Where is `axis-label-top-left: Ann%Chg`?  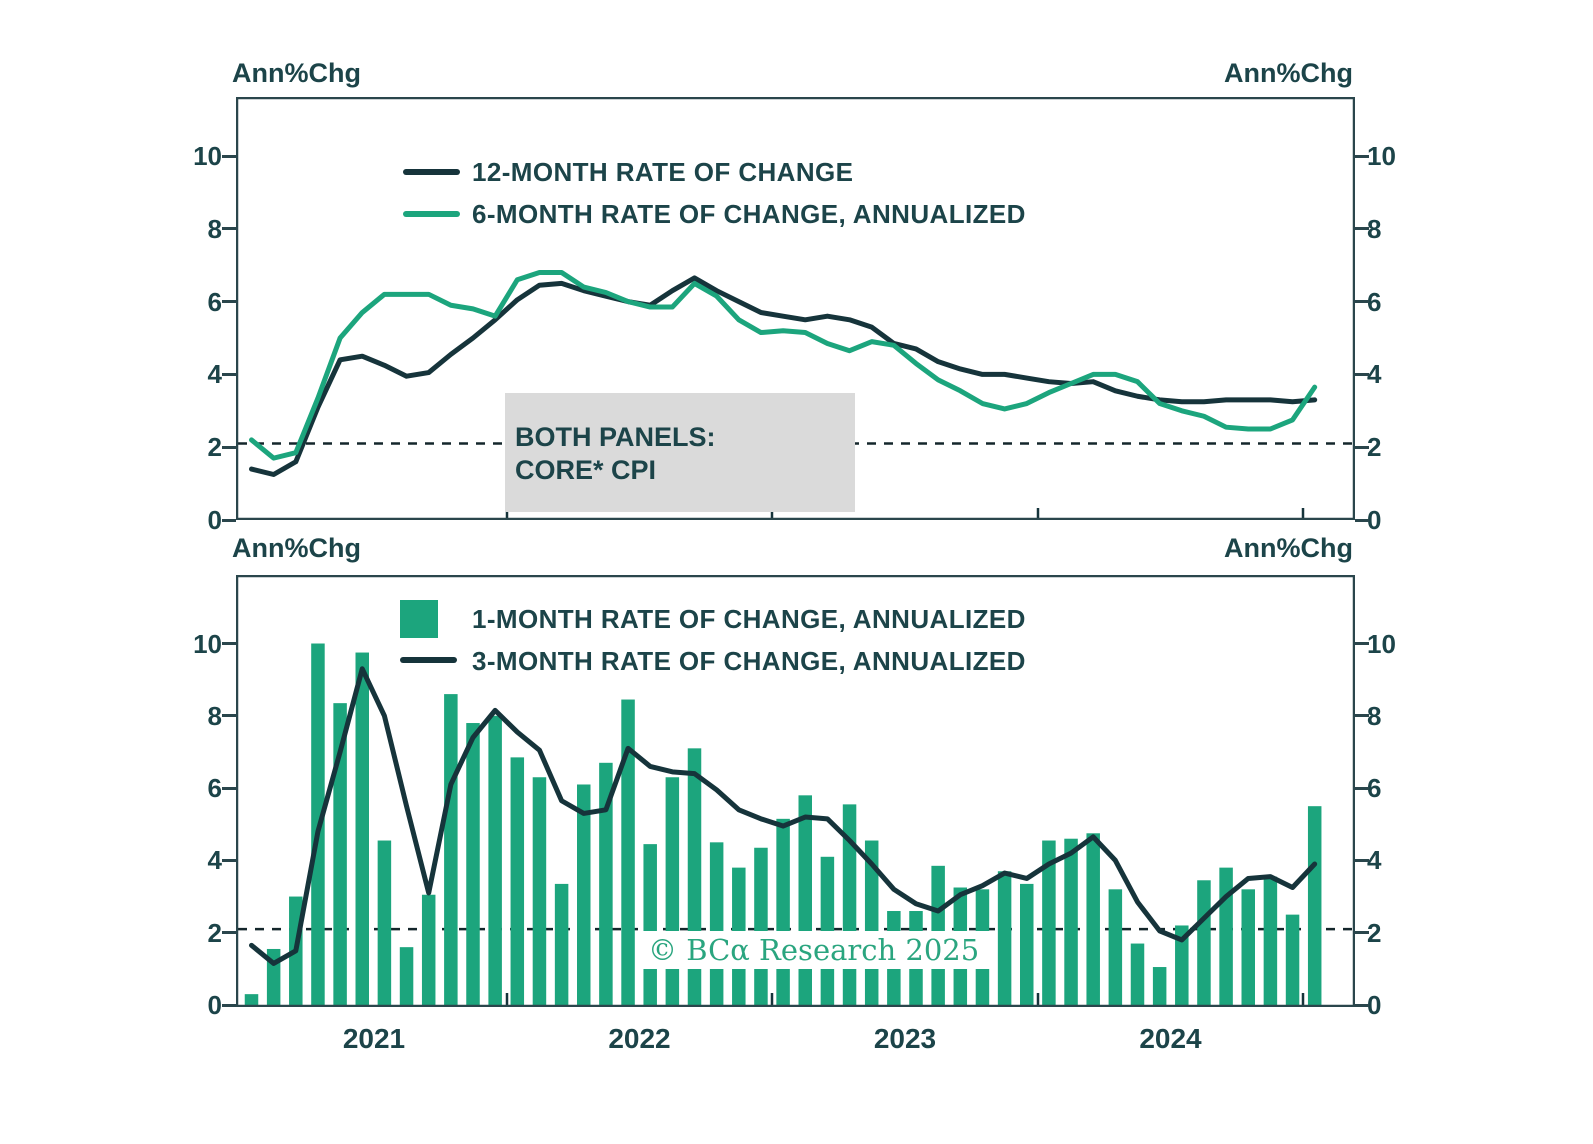
axis-label-top-left: Ann%Chg is located at coordinates (296, 73).